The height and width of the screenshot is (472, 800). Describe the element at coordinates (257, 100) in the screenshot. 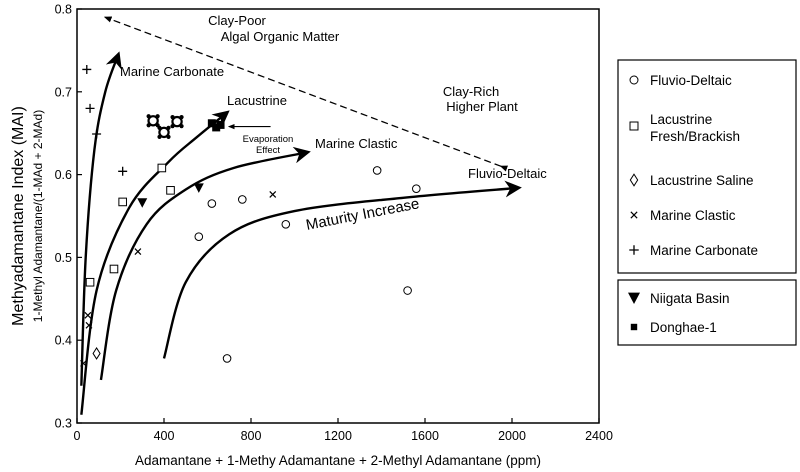

I see `annotation-lacustrine: Lacustrine` at that location.